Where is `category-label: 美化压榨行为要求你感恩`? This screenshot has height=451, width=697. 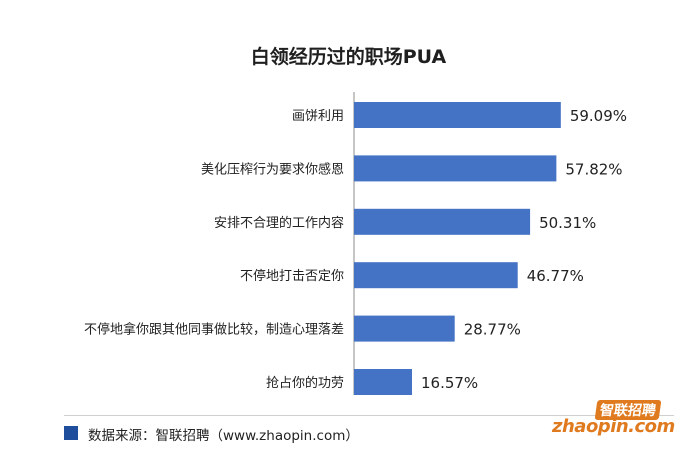
category-label: 美化压榨行为要求你感恩 is located at coordinates (272, 169).